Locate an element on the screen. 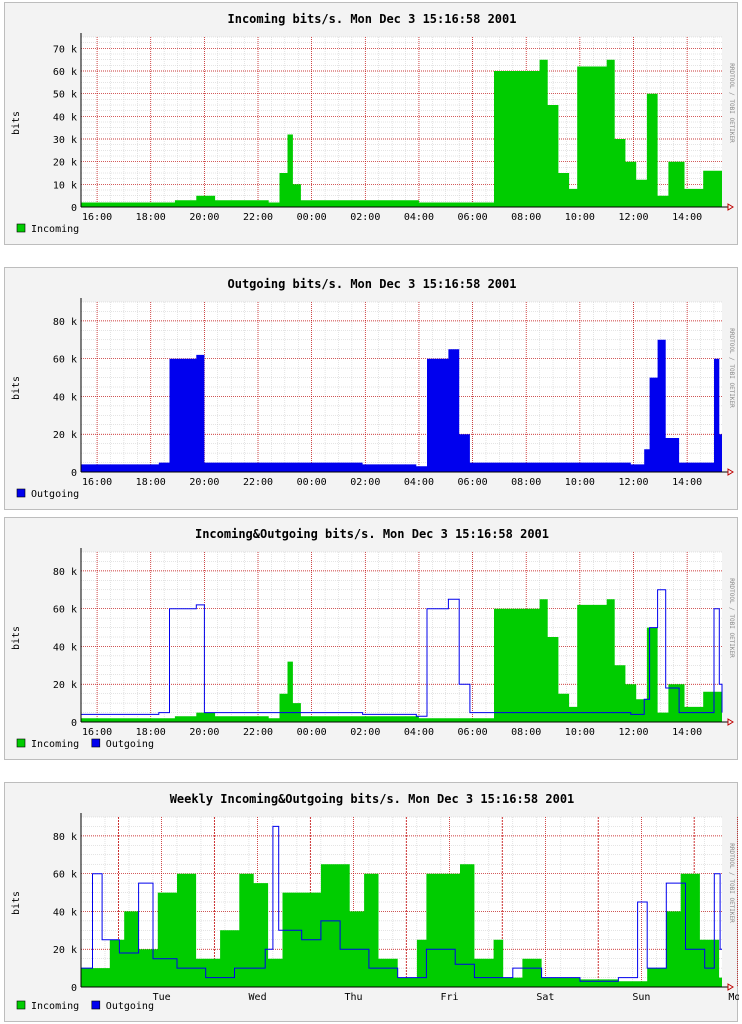  x-tick-label: Sun is located at coordinates (641, 997).